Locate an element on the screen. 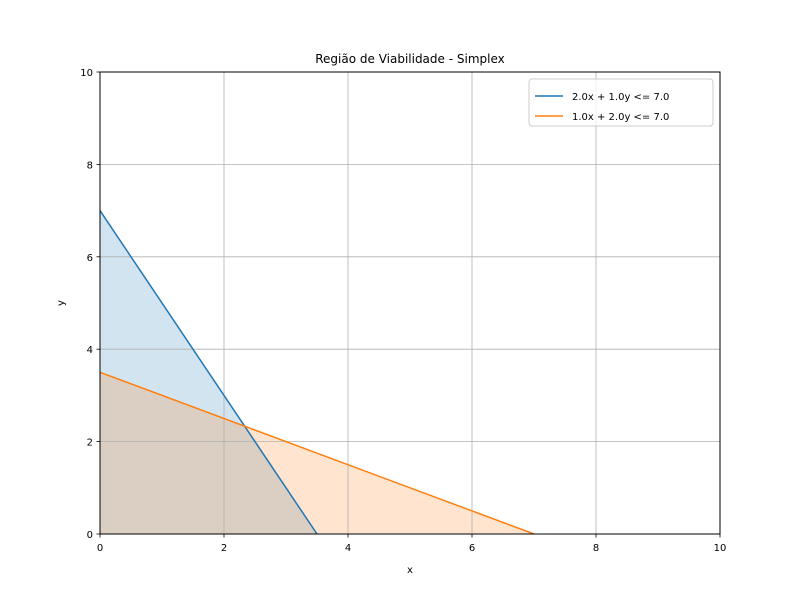 The height and width of the screenshot is (600, 800). chart-title: Região de Viabilidade - Simplex is located at coordinates (410, 59).